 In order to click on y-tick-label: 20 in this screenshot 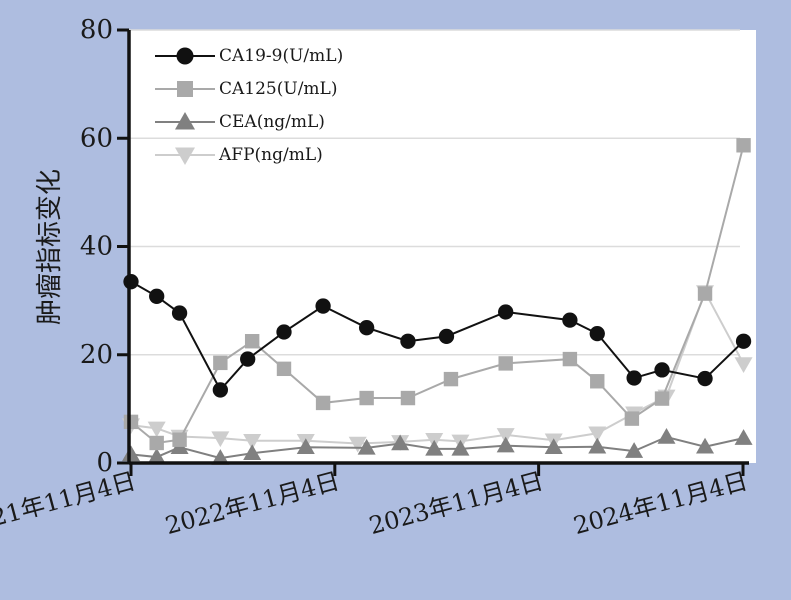, I will do `click(96, 355)`.